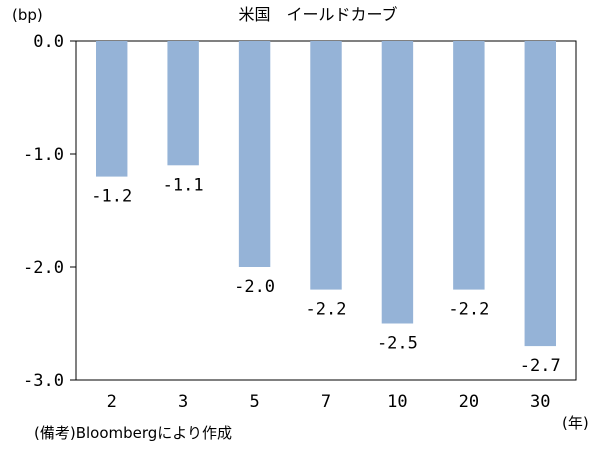 The height and width of the screenshot is (451, 615). What do you see at coordinates (43, 155) in the screenshot?
I see `y-tick-label: -1.0` at bounding box center [43, 155].